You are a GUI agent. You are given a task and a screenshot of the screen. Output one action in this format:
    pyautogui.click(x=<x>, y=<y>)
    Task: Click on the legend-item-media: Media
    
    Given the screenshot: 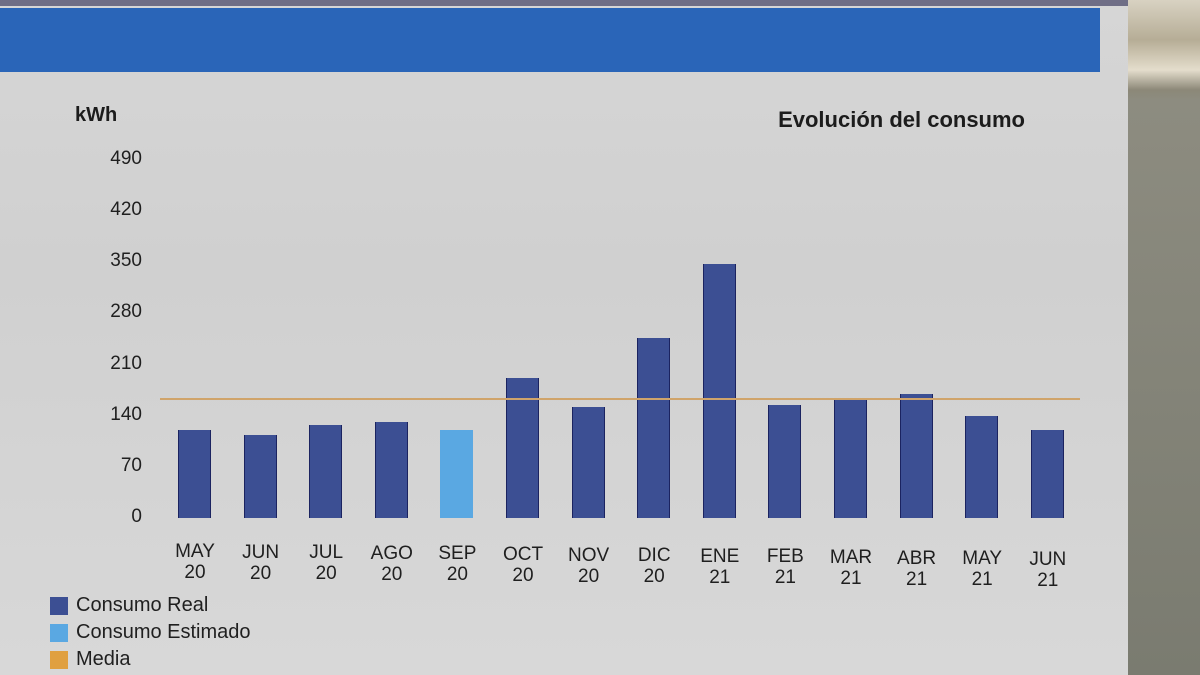 What is the action you would take?
    pyautogui.click(x=150, y=659)
    